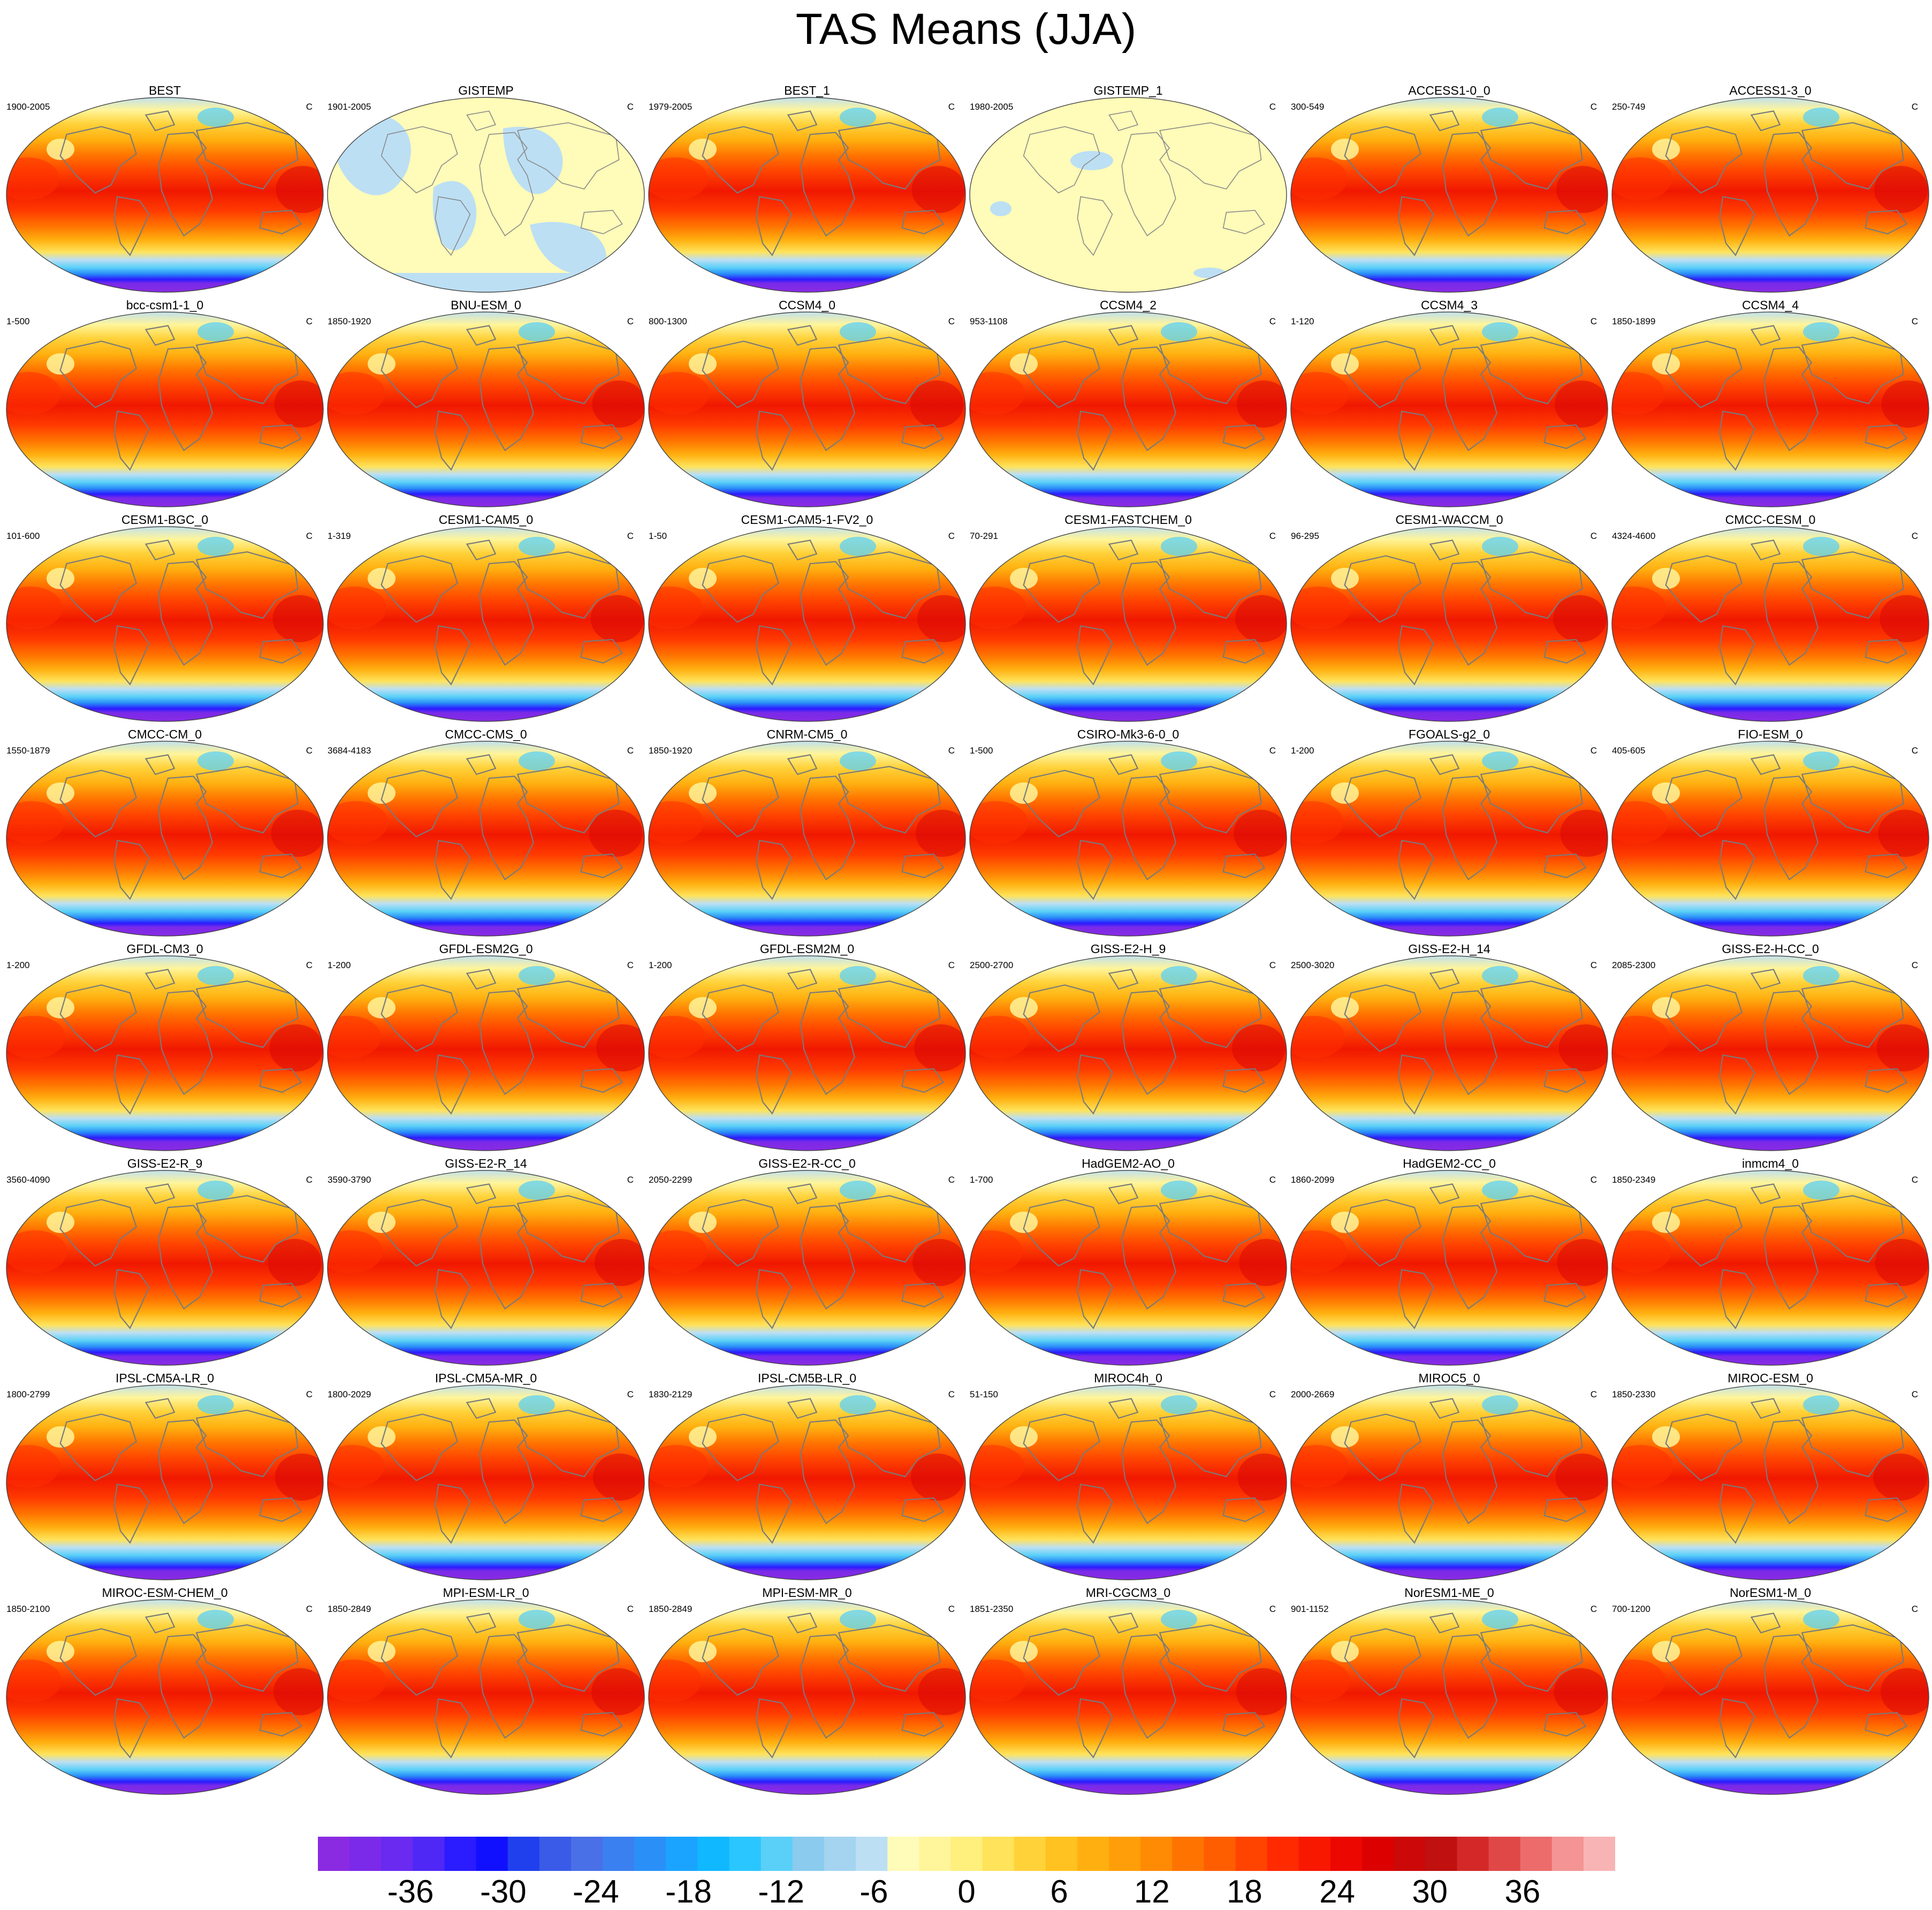 Image resolution: width=1932 pixels, height=1910 pixels. I want to click on map-panel: HadGEM2-CC_0 1860-2099 C, so click(1449, 1260).